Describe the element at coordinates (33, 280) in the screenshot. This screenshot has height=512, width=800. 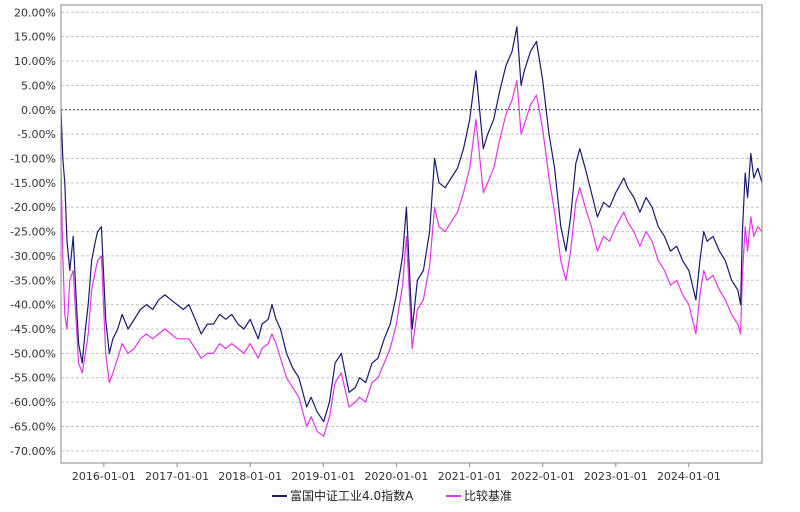
I see `y-tick-label: -35.00%` at that location.